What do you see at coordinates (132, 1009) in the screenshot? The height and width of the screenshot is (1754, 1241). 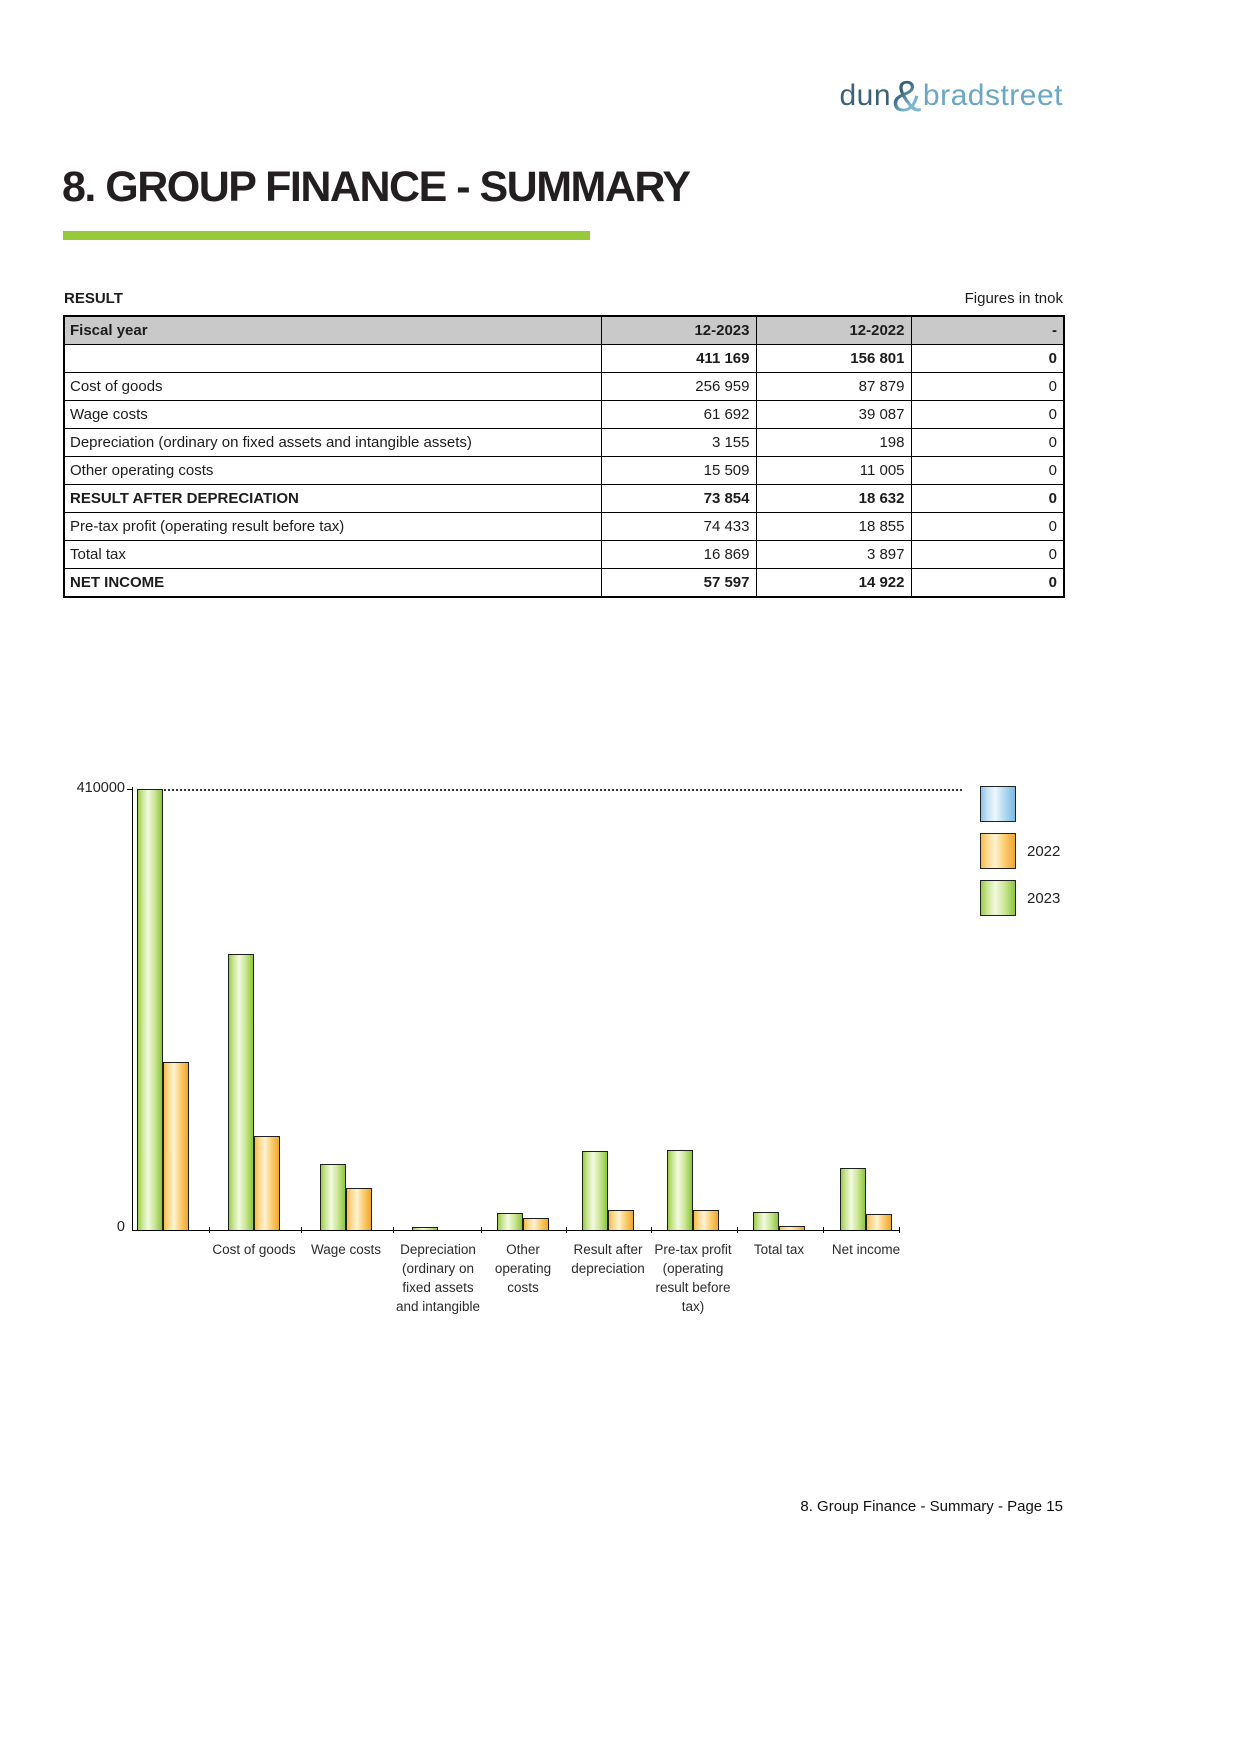 I see `chart-y-axis` at bounding box center [132, 1009].